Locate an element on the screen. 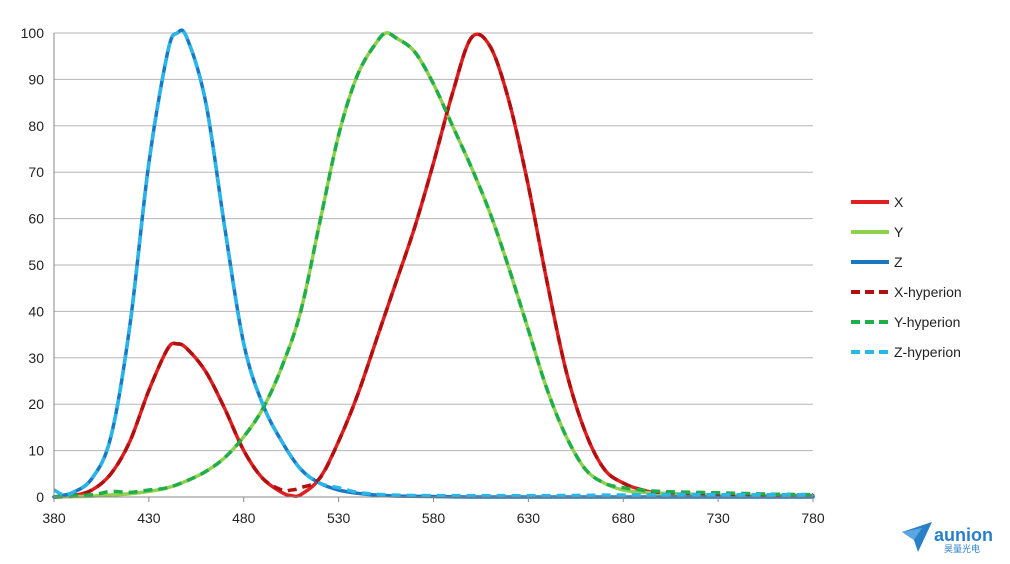  y-tick-label: 60 is located at coordinates (36, 219).